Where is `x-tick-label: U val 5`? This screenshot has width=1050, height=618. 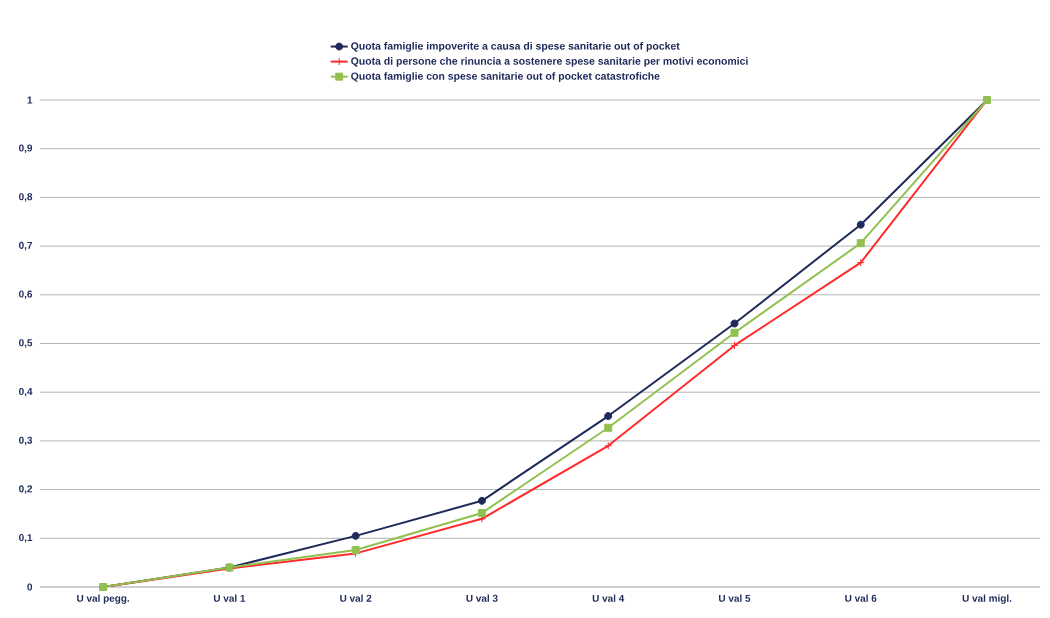
x-tick-label: U val 5 is located at coordinates (735, 598).